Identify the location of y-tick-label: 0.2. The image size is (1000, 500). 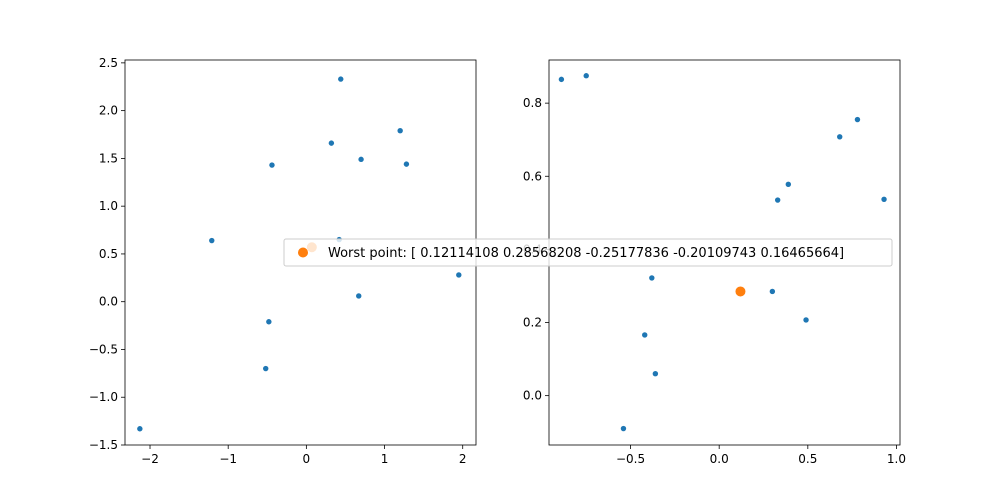
(532, 323).